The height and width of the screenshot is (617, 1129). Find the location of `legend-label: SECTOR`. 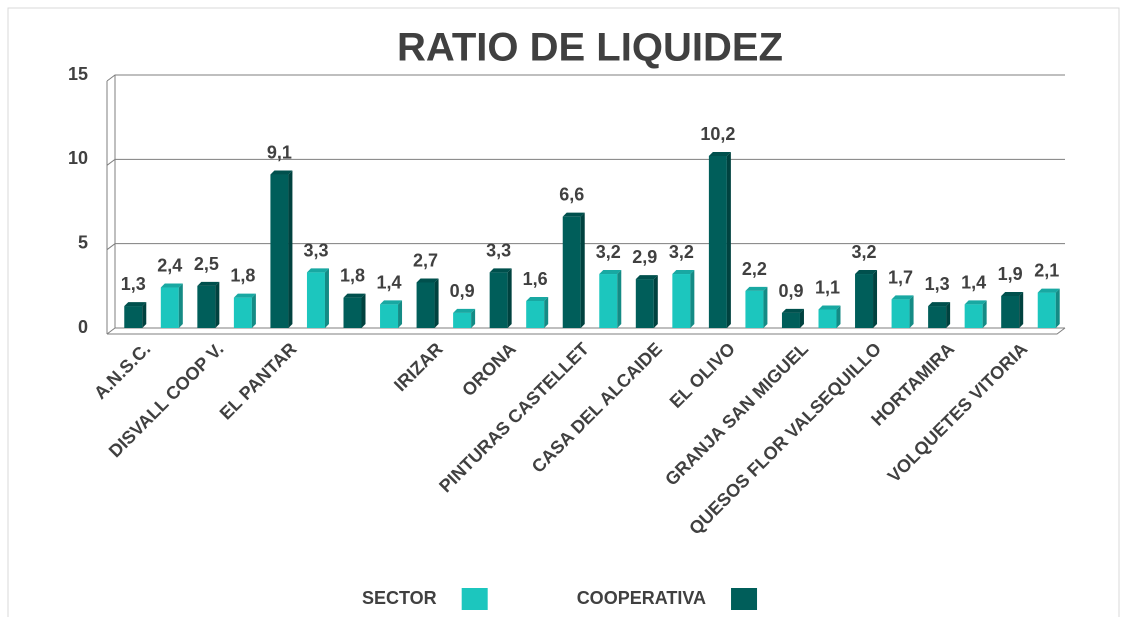

legend-label: SECTOR is located at coordinates (399, 598).